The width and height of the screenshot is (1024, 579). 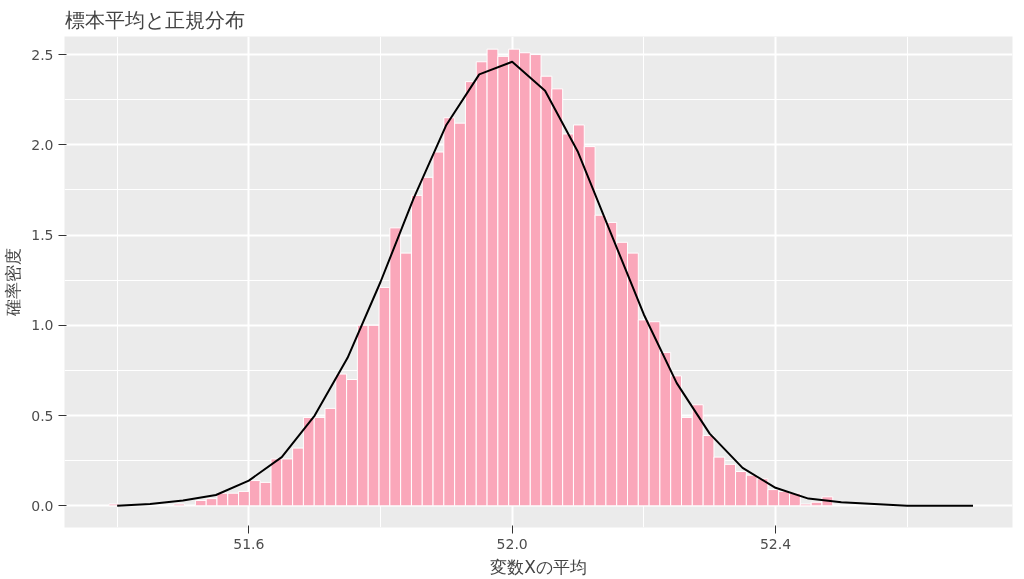 What do you see at coordinates (42, 325) in the screenshot?
I see `y-tick-label: 1.0` at bounding box center [42, 325].